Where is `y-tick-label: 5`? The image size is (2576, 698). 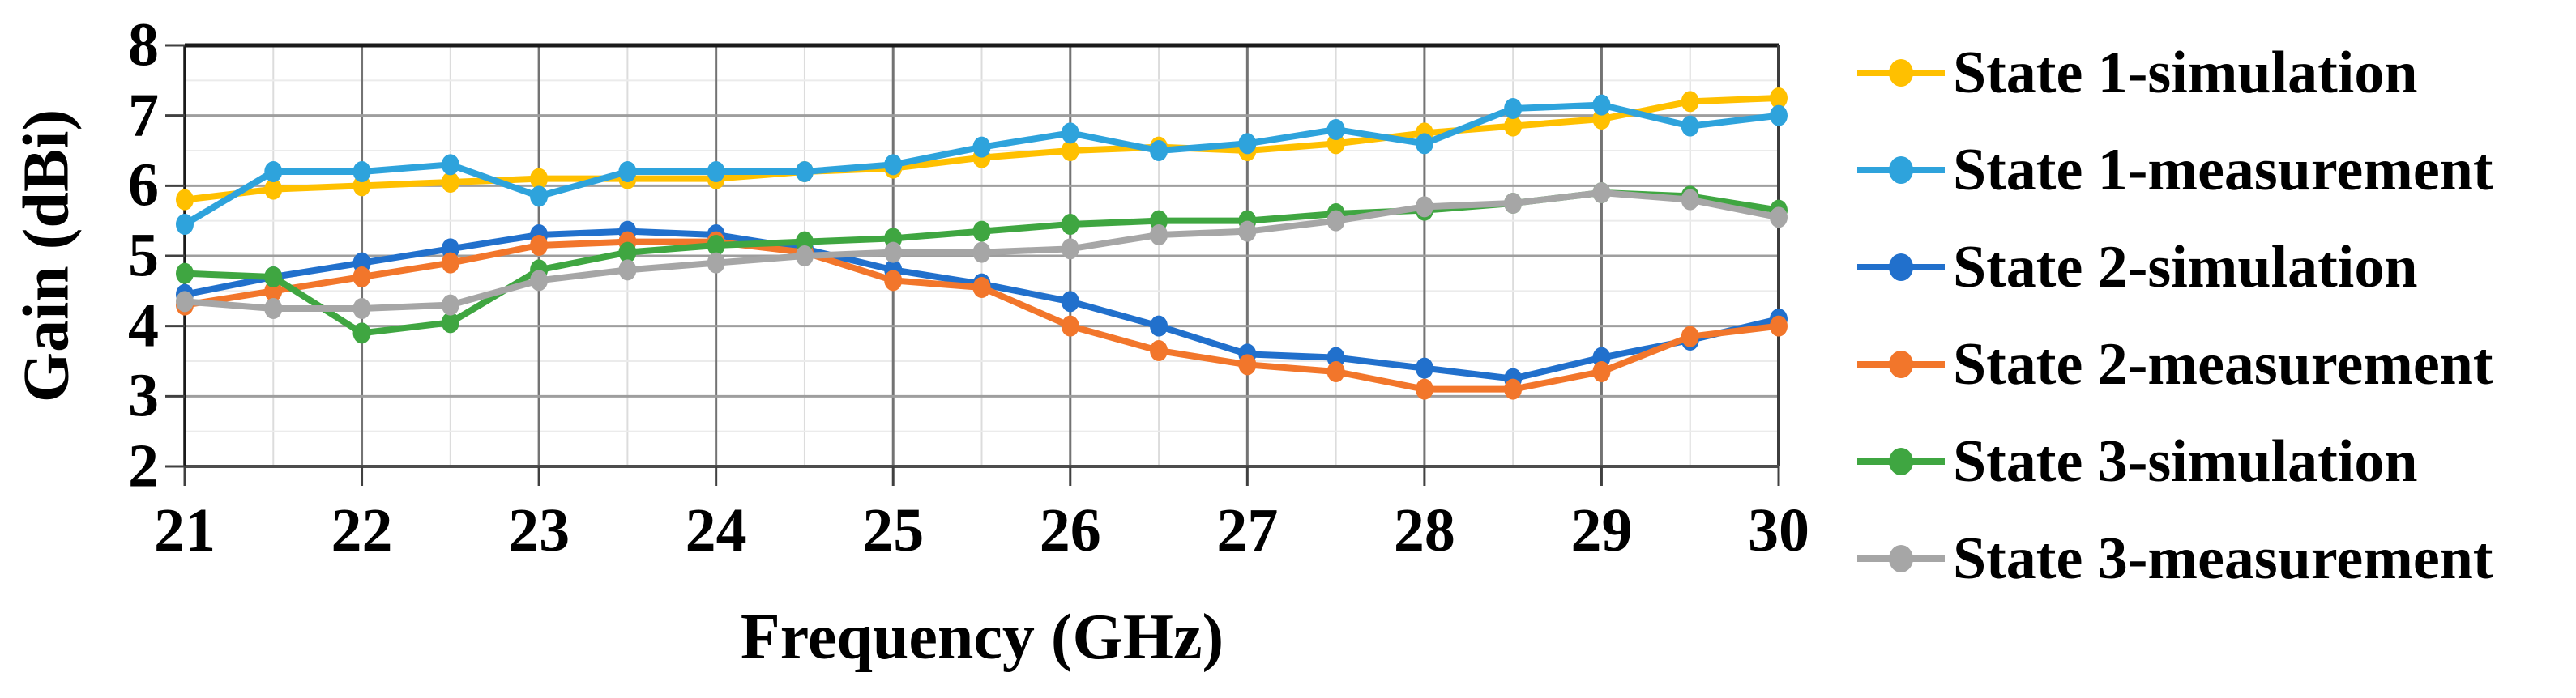 y-tick-label: 5 is located at coordinates (143, 255).